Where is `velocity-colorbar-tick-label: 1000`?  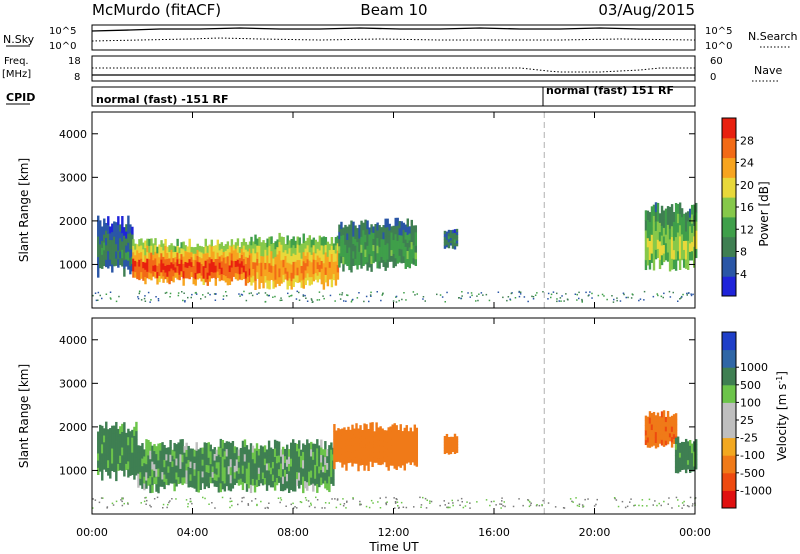
velocity-colorbar-tick-label: 1000 is located at coordinates (754, 367).